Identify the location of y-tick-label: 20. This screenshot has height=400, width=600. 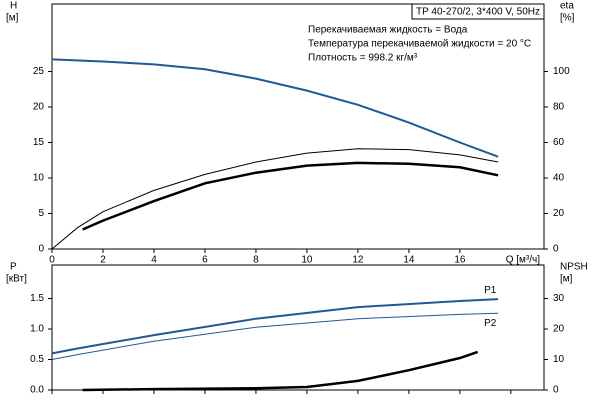
(39, 107).